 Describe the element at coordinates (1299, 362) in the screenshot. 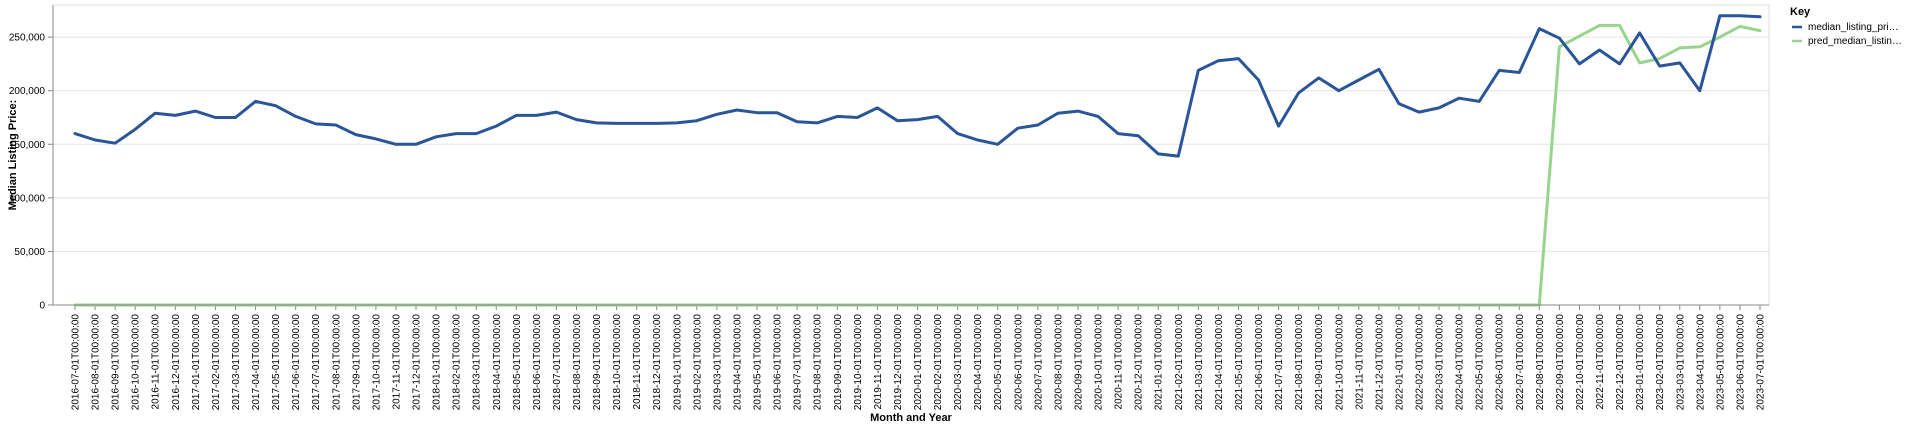

I see `x-tick-label: 2021-08-01T00:00:00` at that location.